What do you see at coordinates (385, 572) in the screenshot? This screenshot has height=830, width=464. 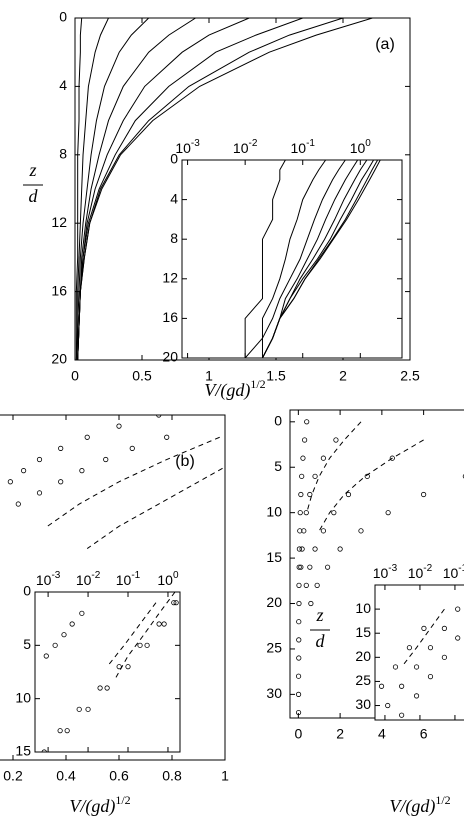 I see `x-tick-label: 10⁻³` at bounding box center [385, 572].